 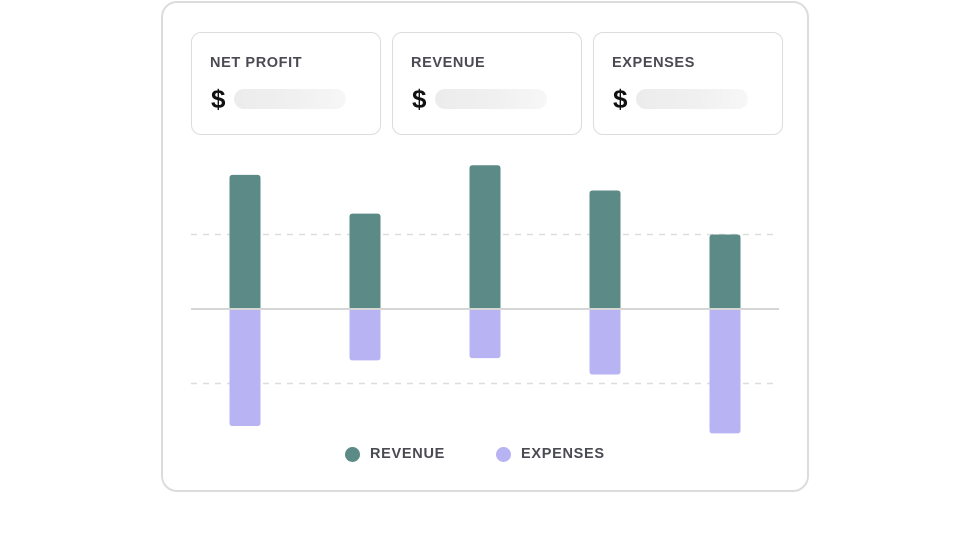 I want to click on revenue-value-row: $, so click(x=480, y=99).